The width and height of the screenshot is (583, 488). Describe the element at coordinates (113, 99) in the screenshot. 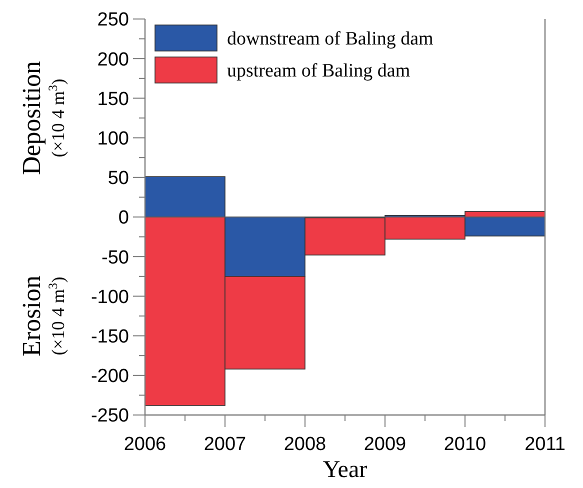

I see `y-tick-label: 150` at that location.